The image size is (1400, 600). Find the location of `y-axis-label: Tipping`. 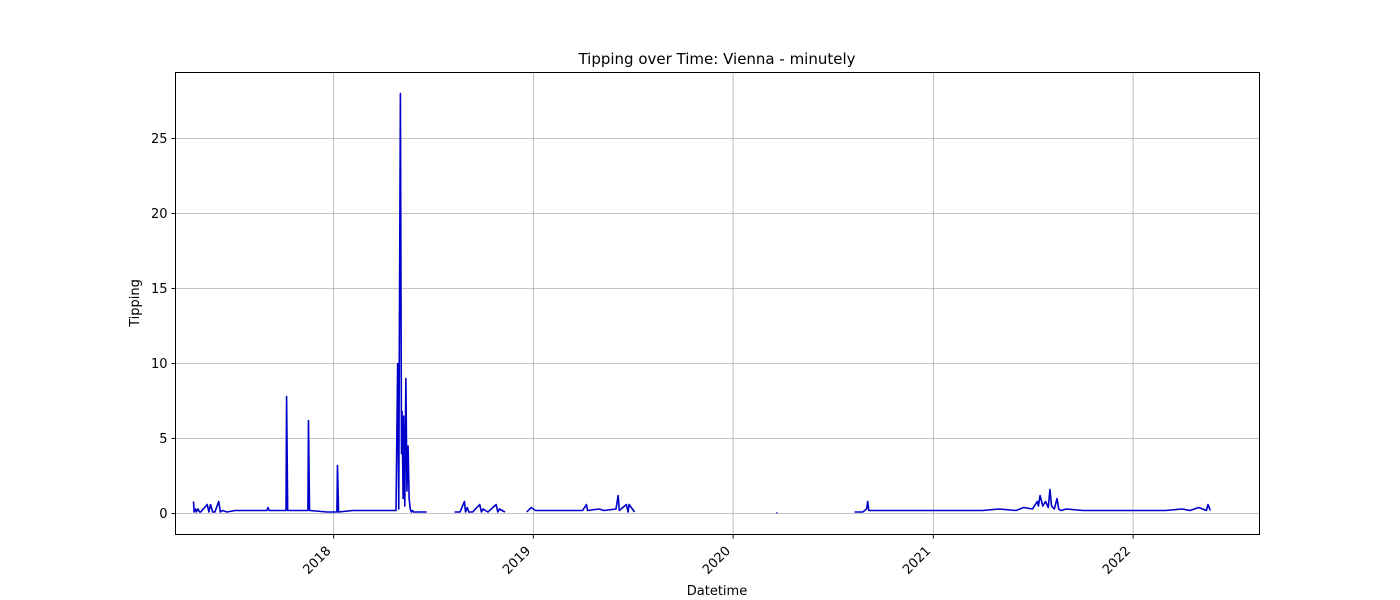

y-axis-label: Tipping is located at coordinates (135, 303).